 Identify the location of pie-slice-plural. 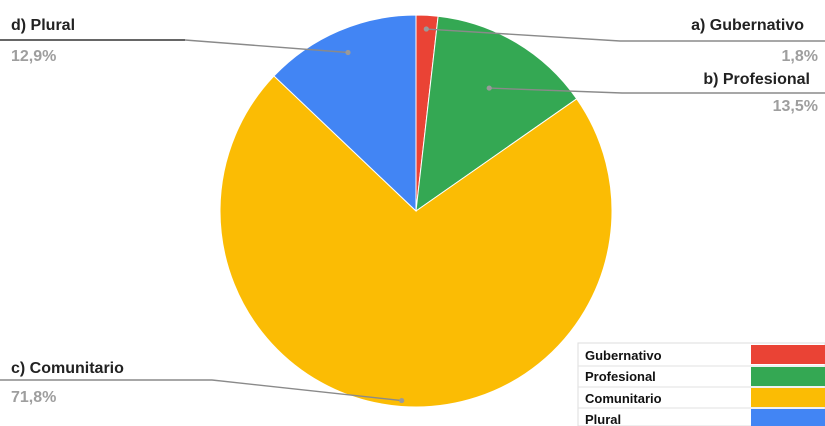
(345, 113).